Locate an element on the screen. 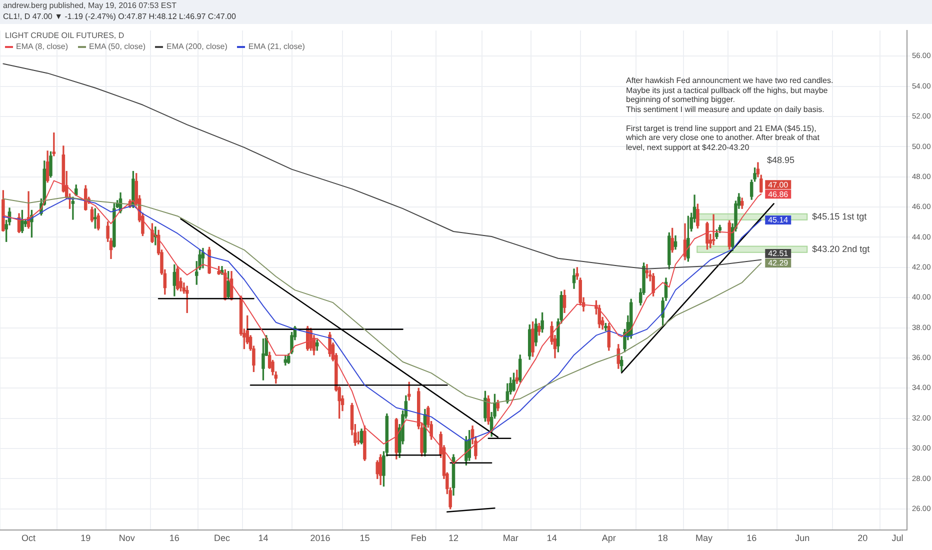  x-tick-label: Oct is located at coordinates (29, 537).